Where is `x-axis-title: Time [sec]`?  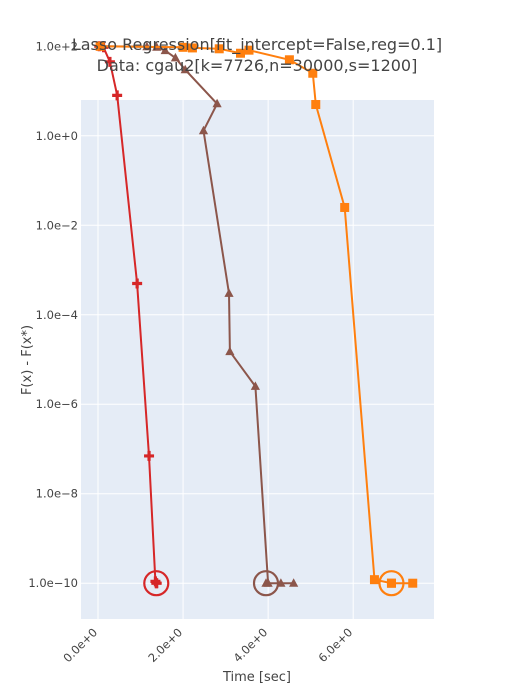 x-axis-title: Time [sec] is located at coordinates (256, 677).